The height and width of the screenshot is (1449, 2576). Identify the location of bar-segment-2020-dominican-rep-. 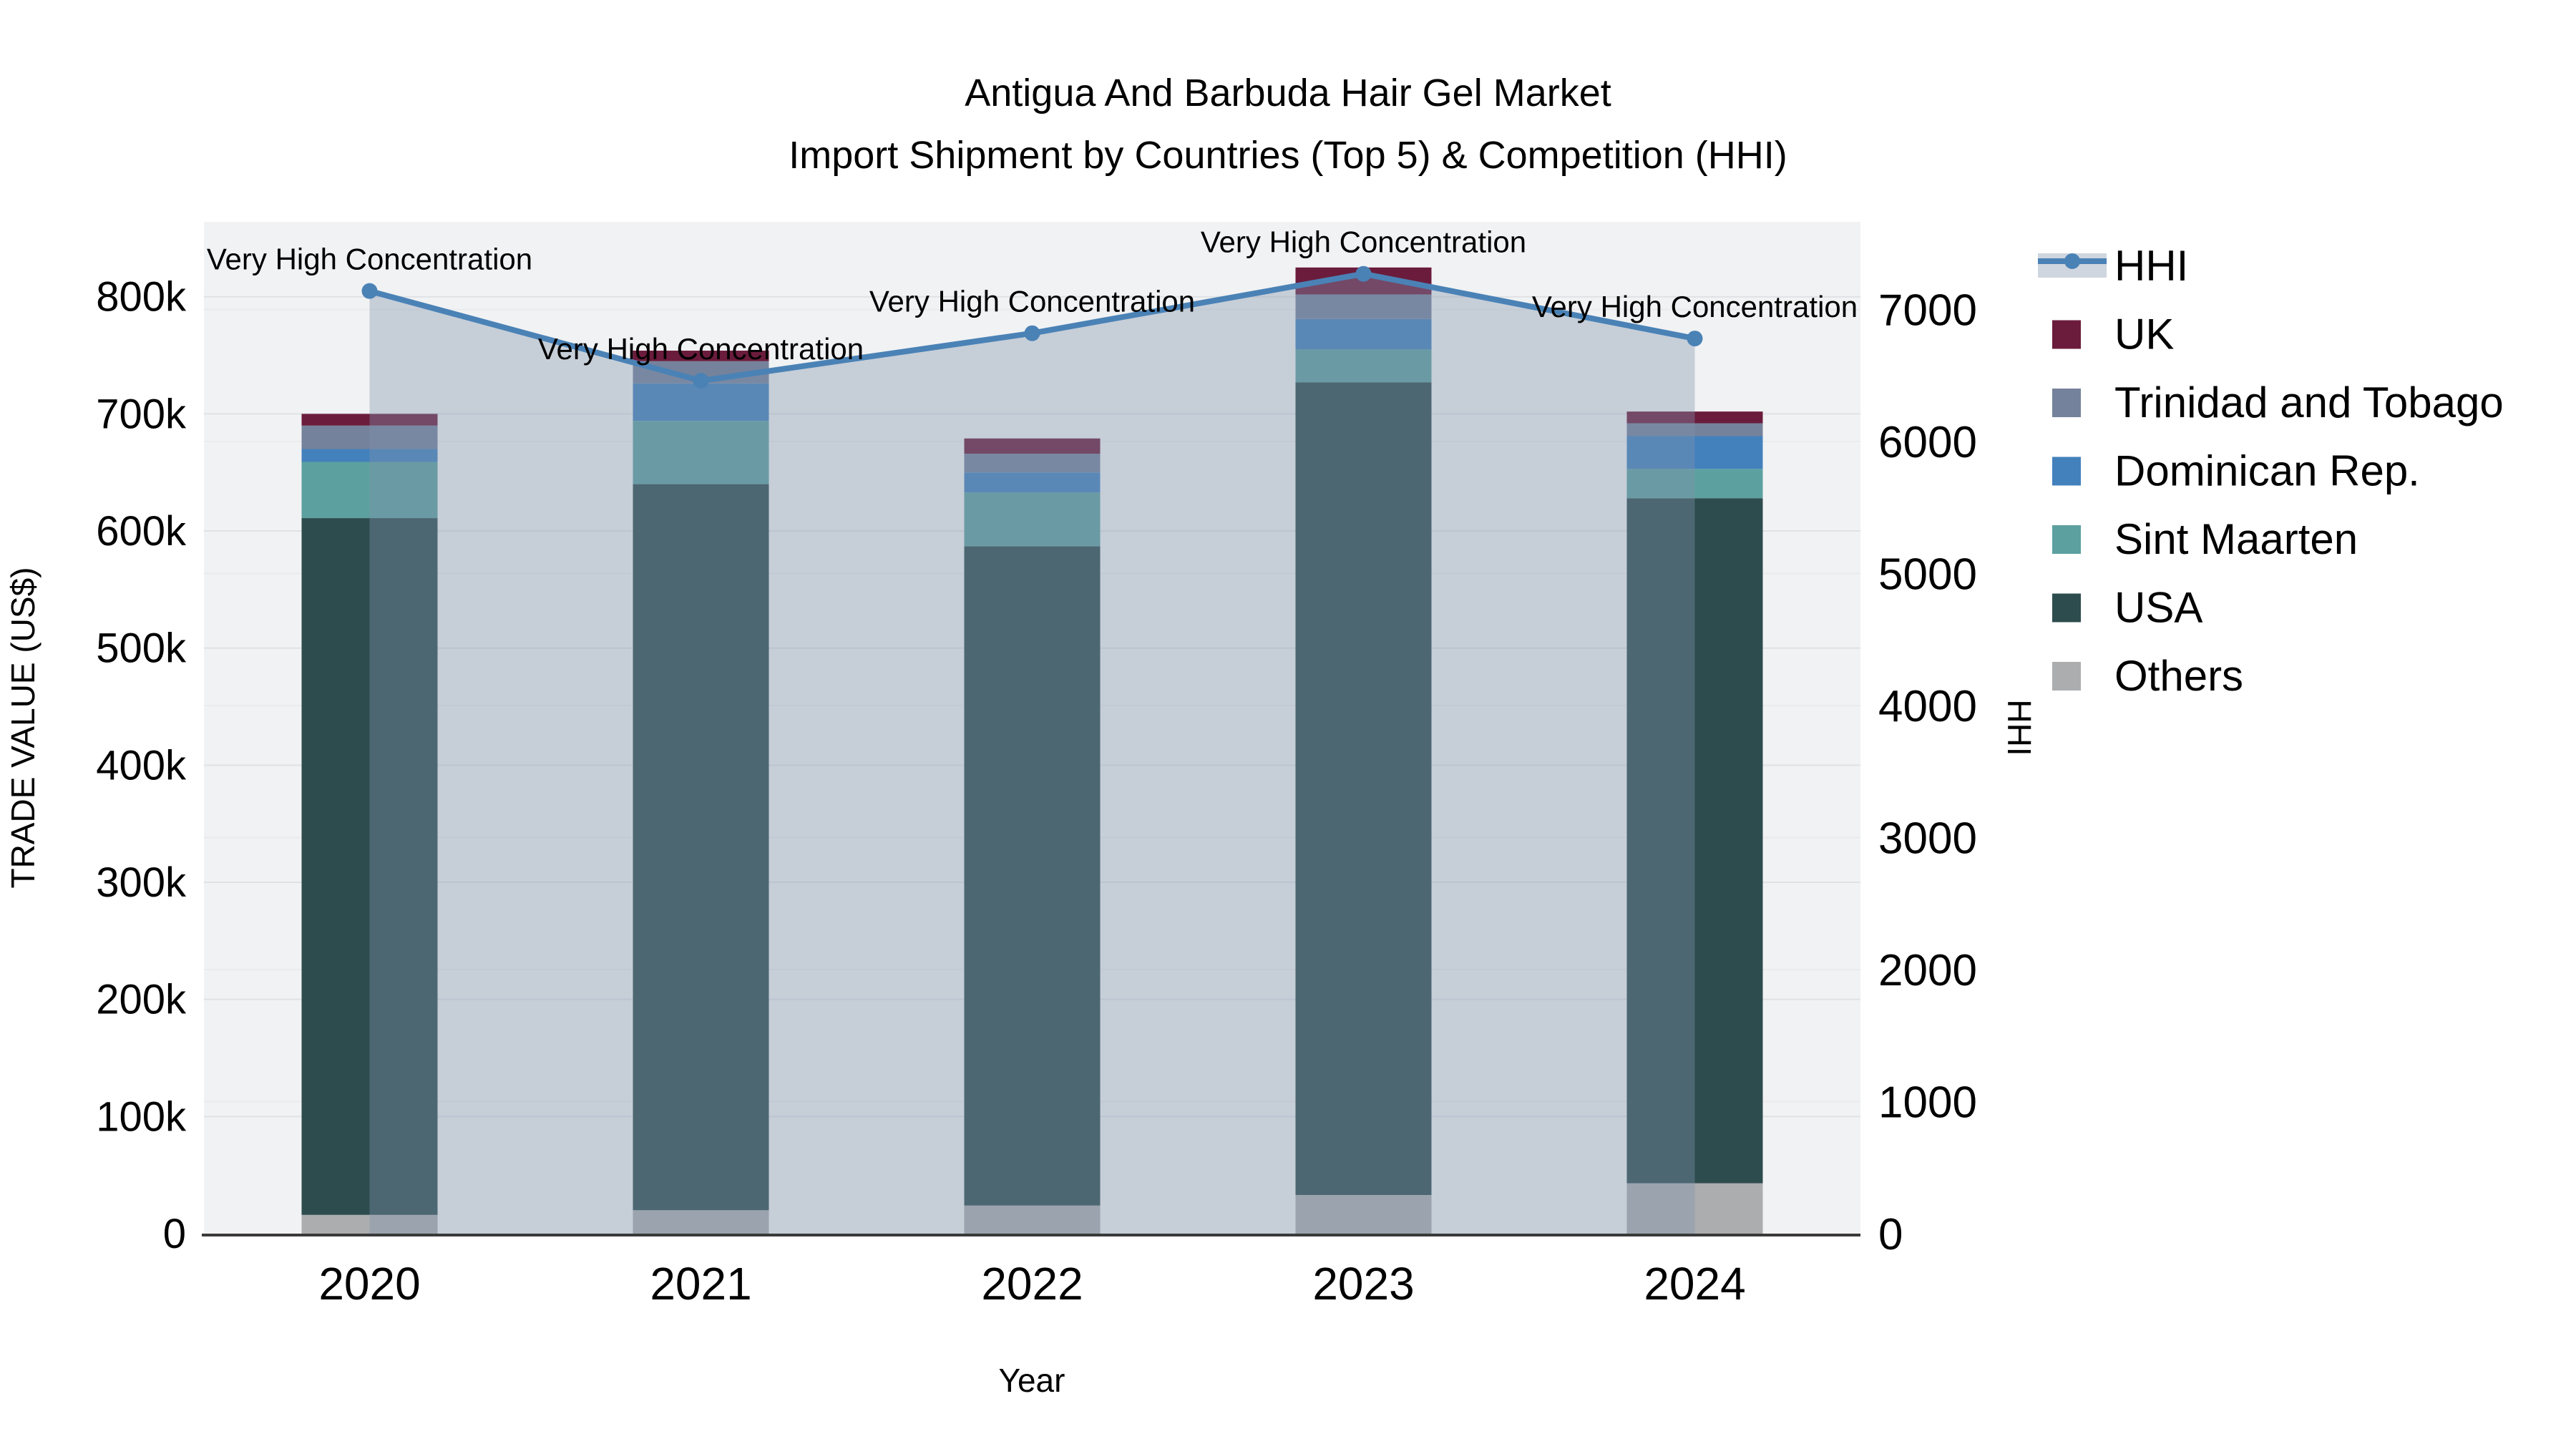
(369, 455).